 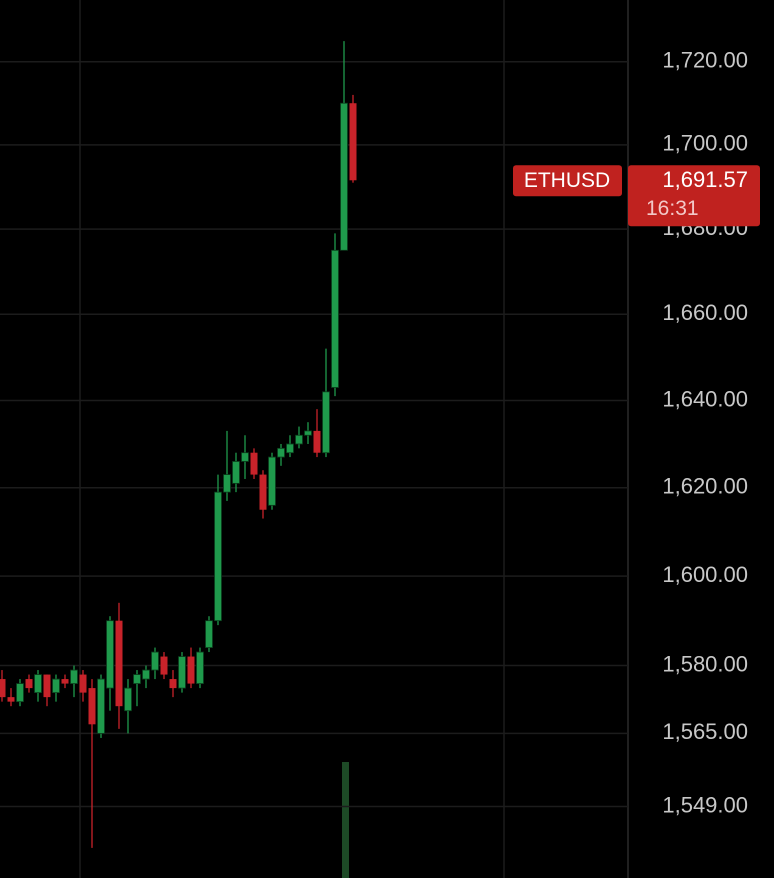 What do you see at coordinates (345, 820) in the screenshot?
I see `volume-bar` at bounding box center [345, 820].